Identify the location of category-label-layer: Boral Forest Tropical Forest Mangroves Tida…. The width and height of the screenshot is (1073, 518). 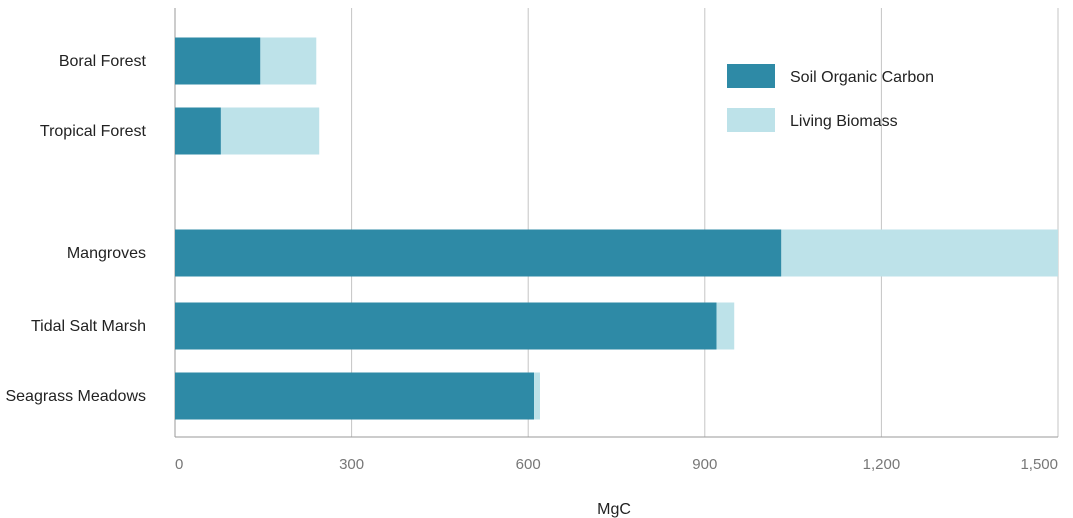
(75, 229).